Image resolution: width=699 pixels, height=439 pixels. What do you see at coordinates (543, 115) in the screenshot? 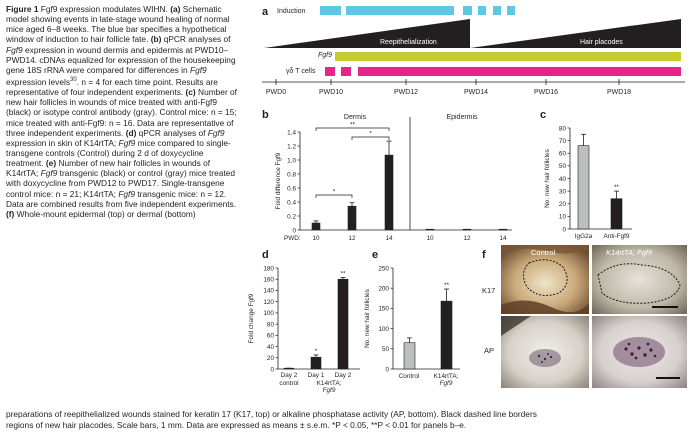
I see `panel-label-c: c` at bounding box center [543, 115].